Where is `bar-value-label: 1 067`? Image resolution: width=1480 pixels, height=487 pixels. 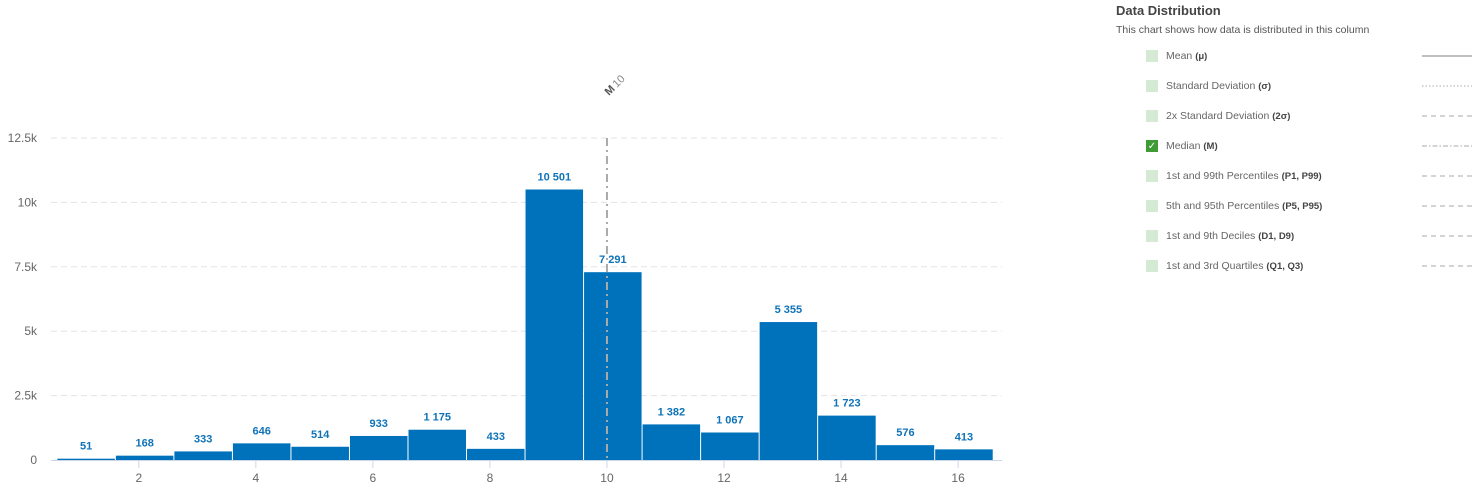 bar-value-label: 1 067 is located at coordinates (730, 421).